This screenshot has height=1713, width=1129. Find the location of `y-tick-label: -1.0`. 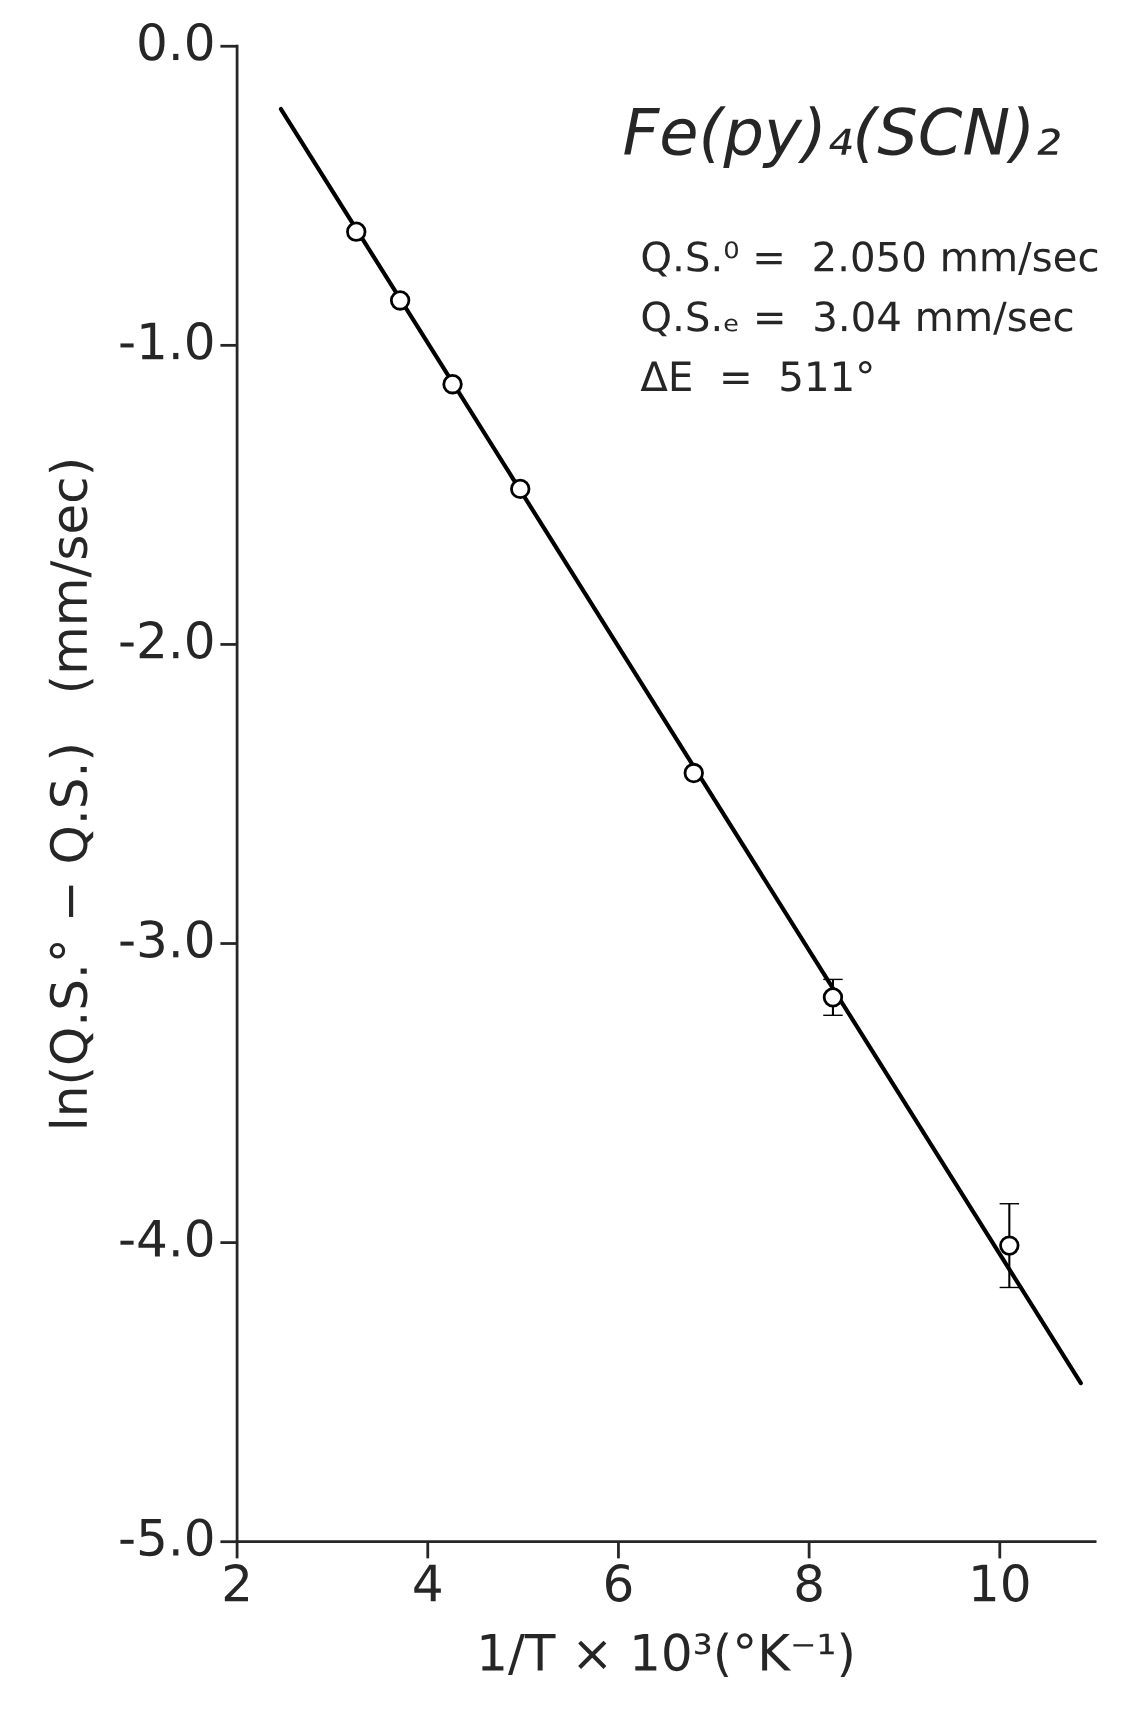

y-tick-label: -1.0 is located at coordinates (166, 341).